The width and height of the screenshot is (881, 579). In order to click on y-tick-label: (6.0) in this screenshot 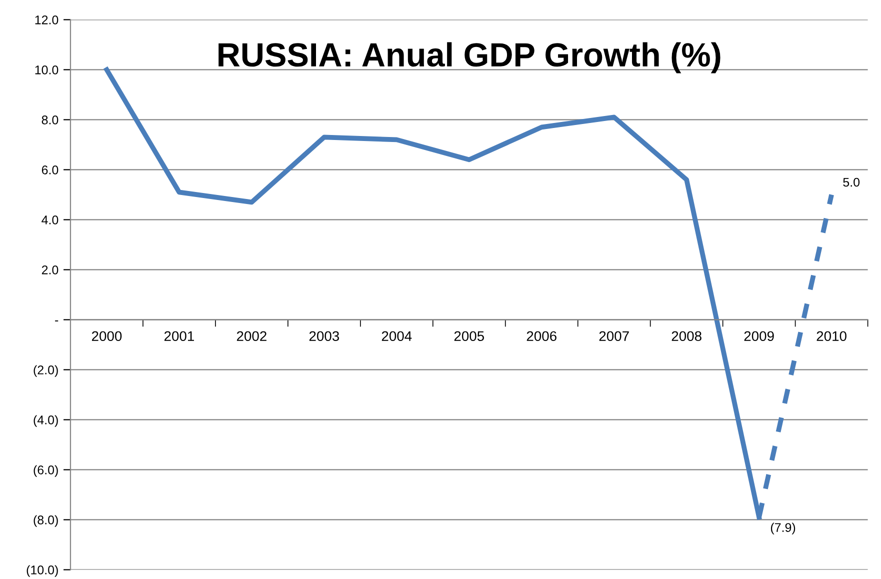, I will do `click(46, 471)`.